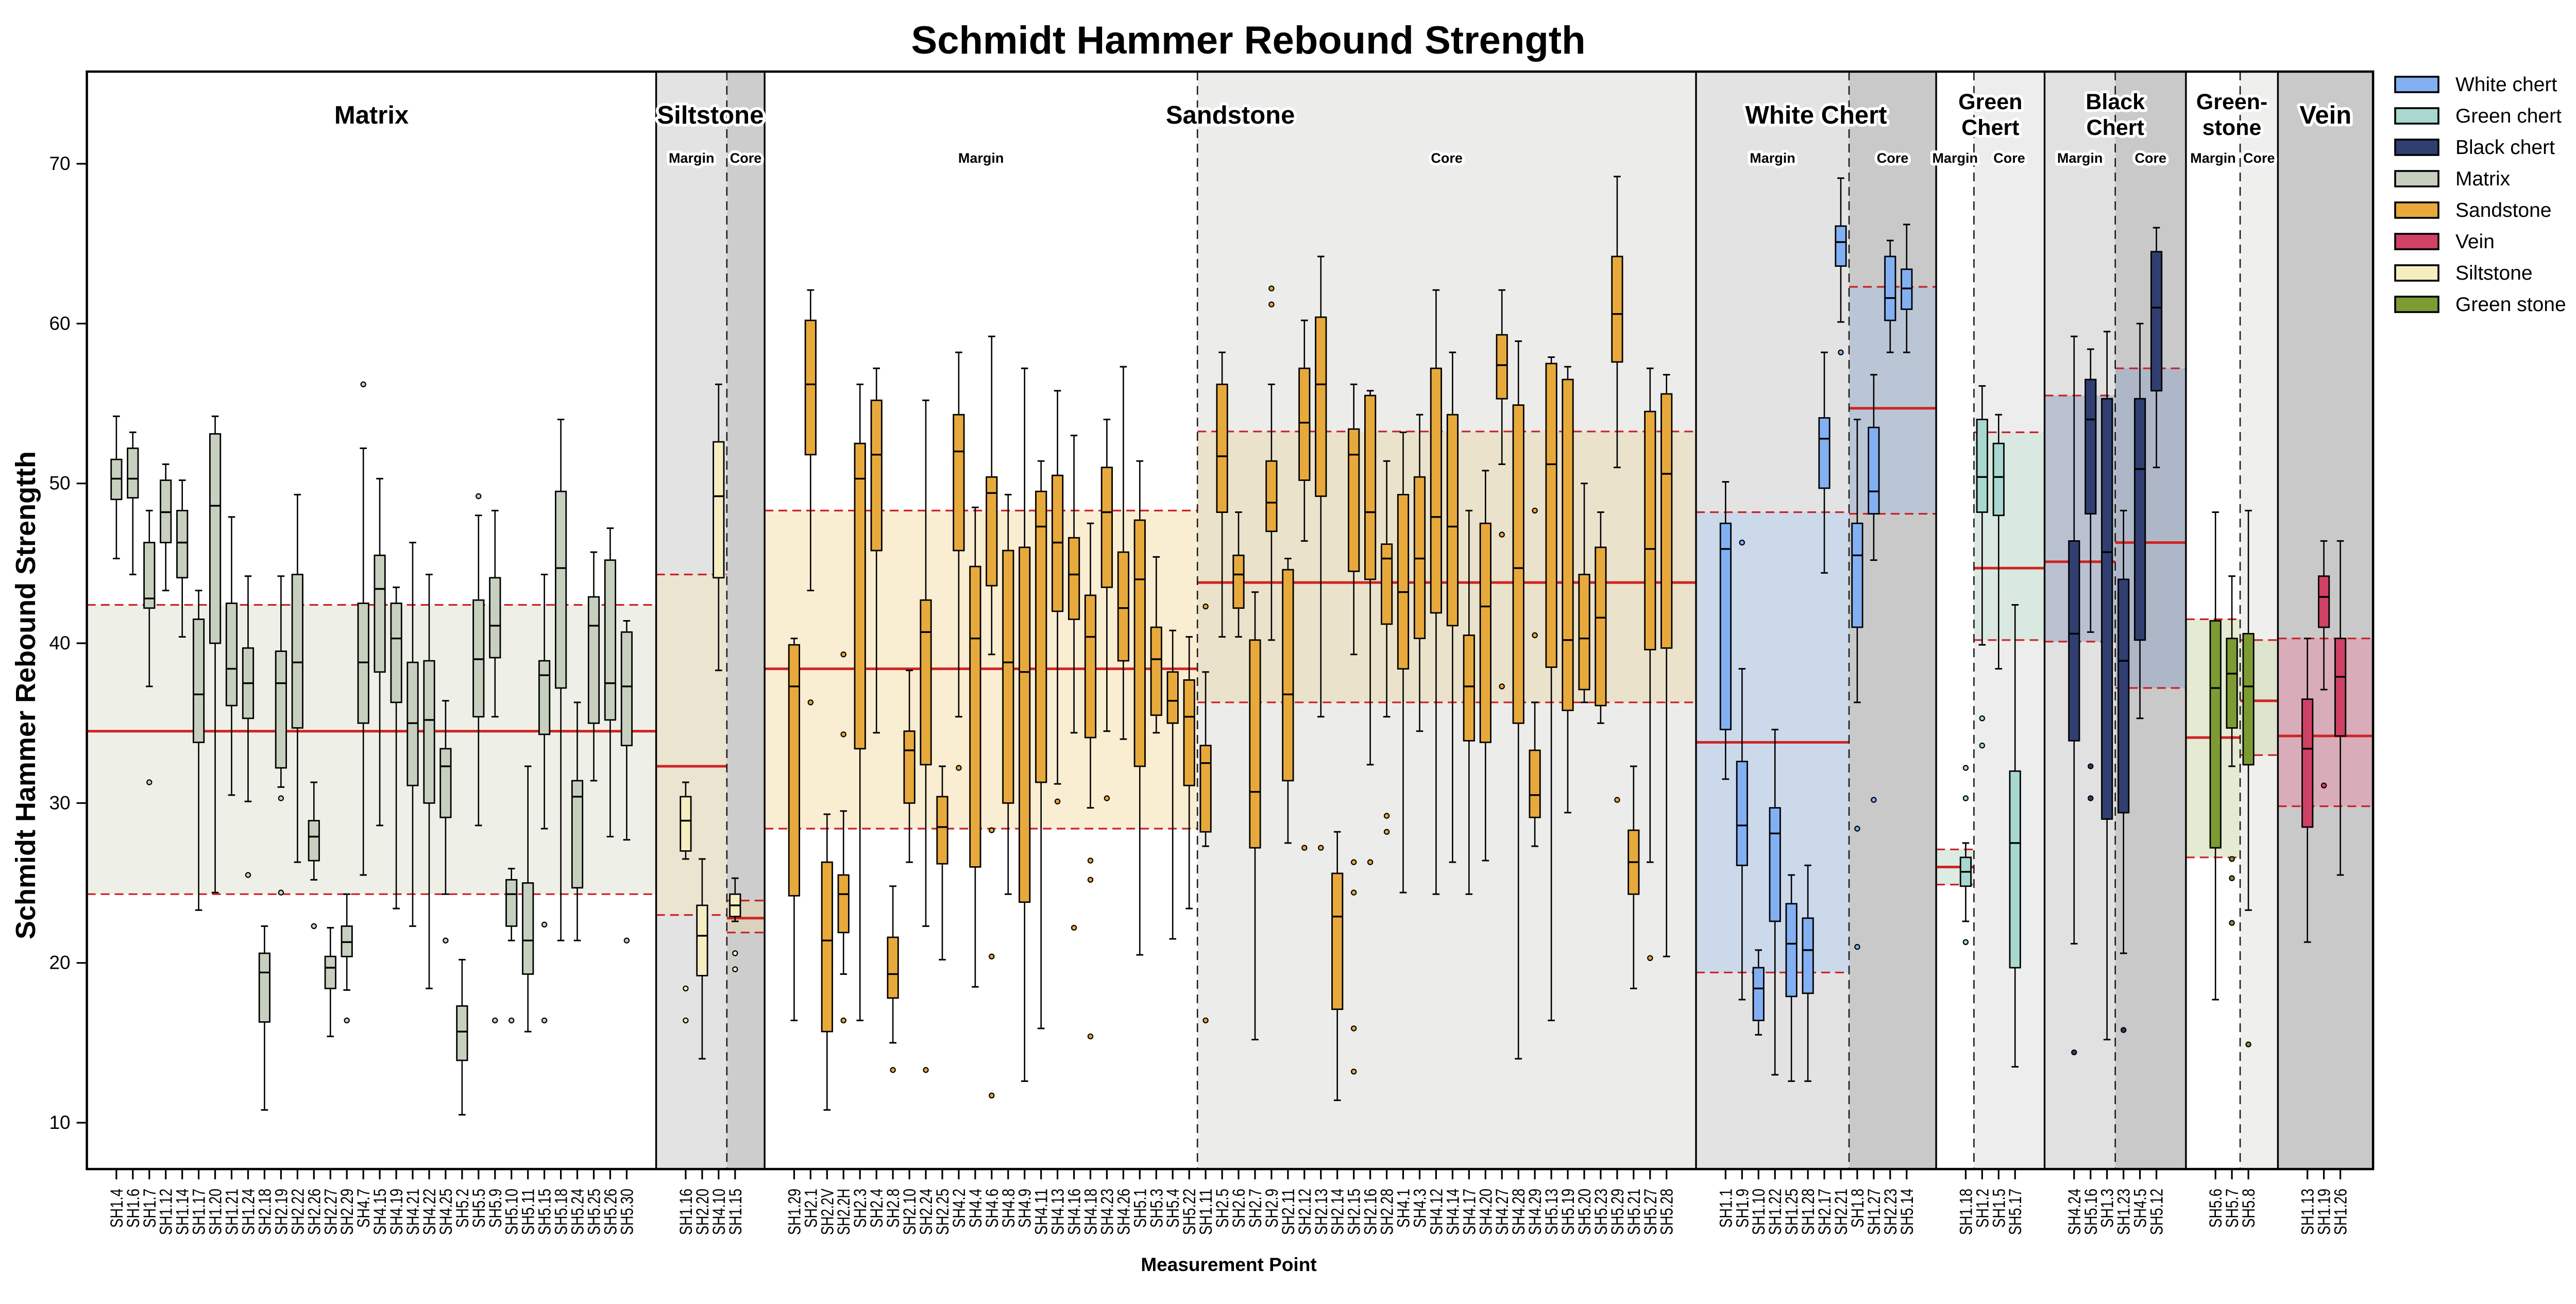 This screenshot has height=1304, width=2576. Describe the element at coordinates (1157, 1208) in the screenshot. I see `svg-text: SH5.3` at that location.